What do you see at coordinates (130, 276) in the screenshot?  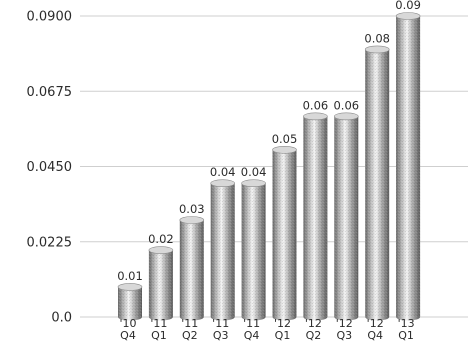 I see `value-label: 0.01` at bounding box center [130, 276].